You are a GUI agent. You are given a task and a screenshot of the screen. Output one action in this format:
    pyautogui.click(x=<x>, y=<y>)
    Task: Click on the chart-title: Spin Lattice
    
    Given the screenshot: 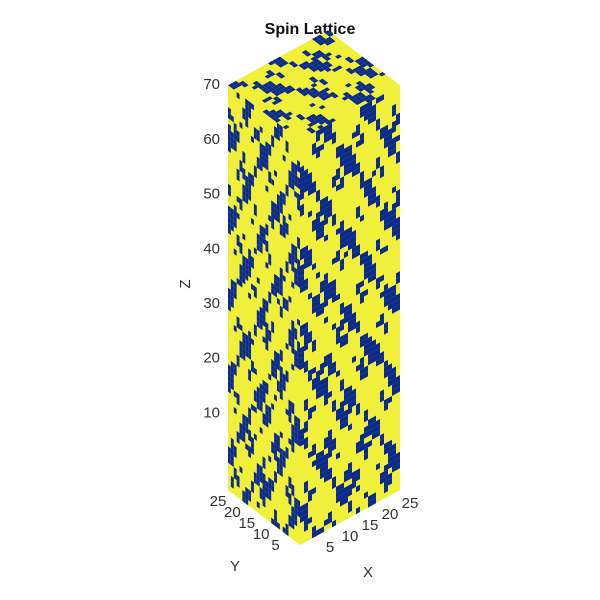 What is the action you would take?
    pyautogui.click(x=310, y=29)
    